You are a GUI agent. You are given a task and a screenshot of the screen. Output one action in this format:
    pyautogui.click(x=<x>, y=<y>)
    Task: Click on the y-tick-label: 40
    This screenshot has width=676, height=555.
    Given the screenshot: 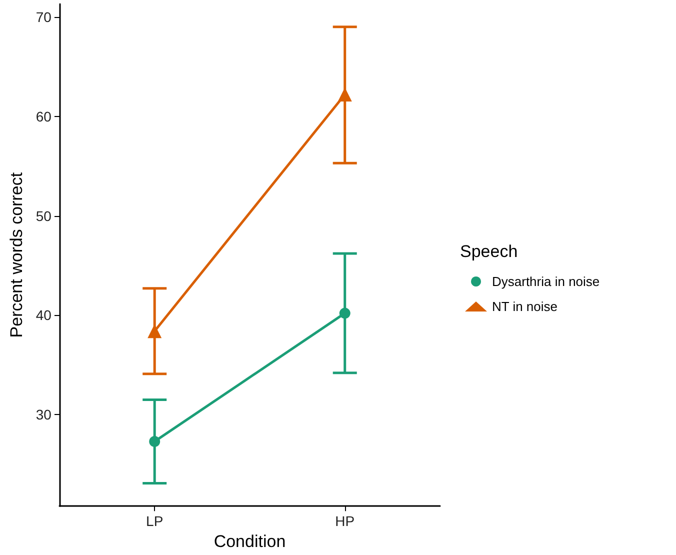 What is the action you would take?
    pyautogui.click(x=44, y=315)
    